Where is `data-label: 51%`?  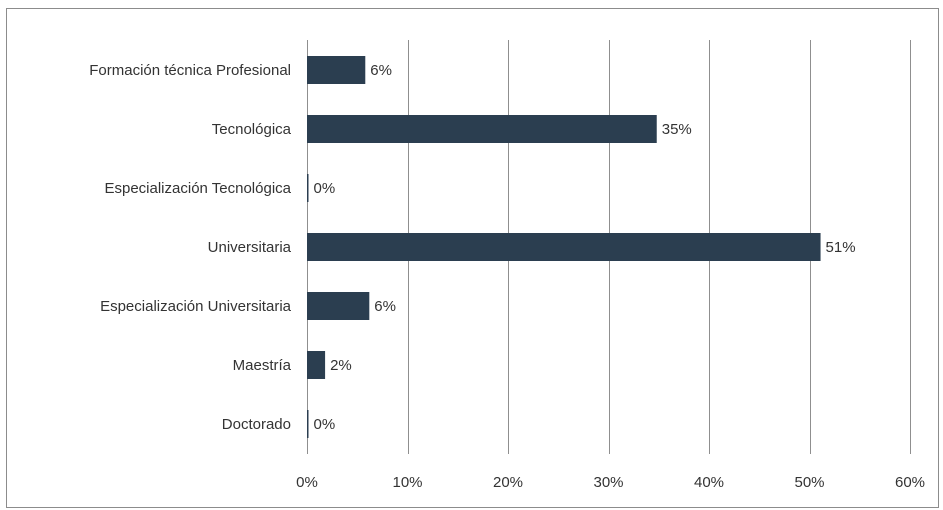
data-label: 51% is located at coordinates (841, 247).